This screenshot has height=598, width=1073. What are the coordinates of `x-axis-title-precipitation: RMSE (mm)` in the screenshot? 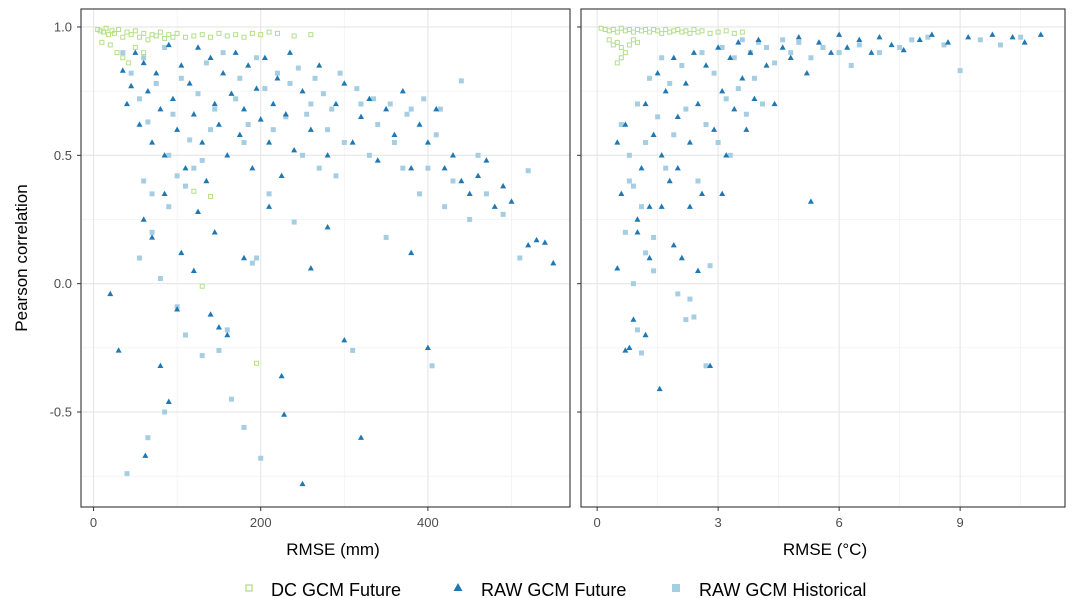 It's located at (332, 549).